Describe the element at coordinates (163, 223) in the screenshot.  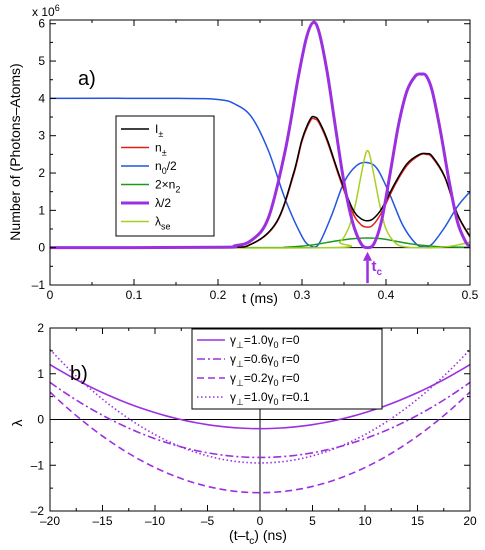
I see `legend-entry-5: λse` at that location.